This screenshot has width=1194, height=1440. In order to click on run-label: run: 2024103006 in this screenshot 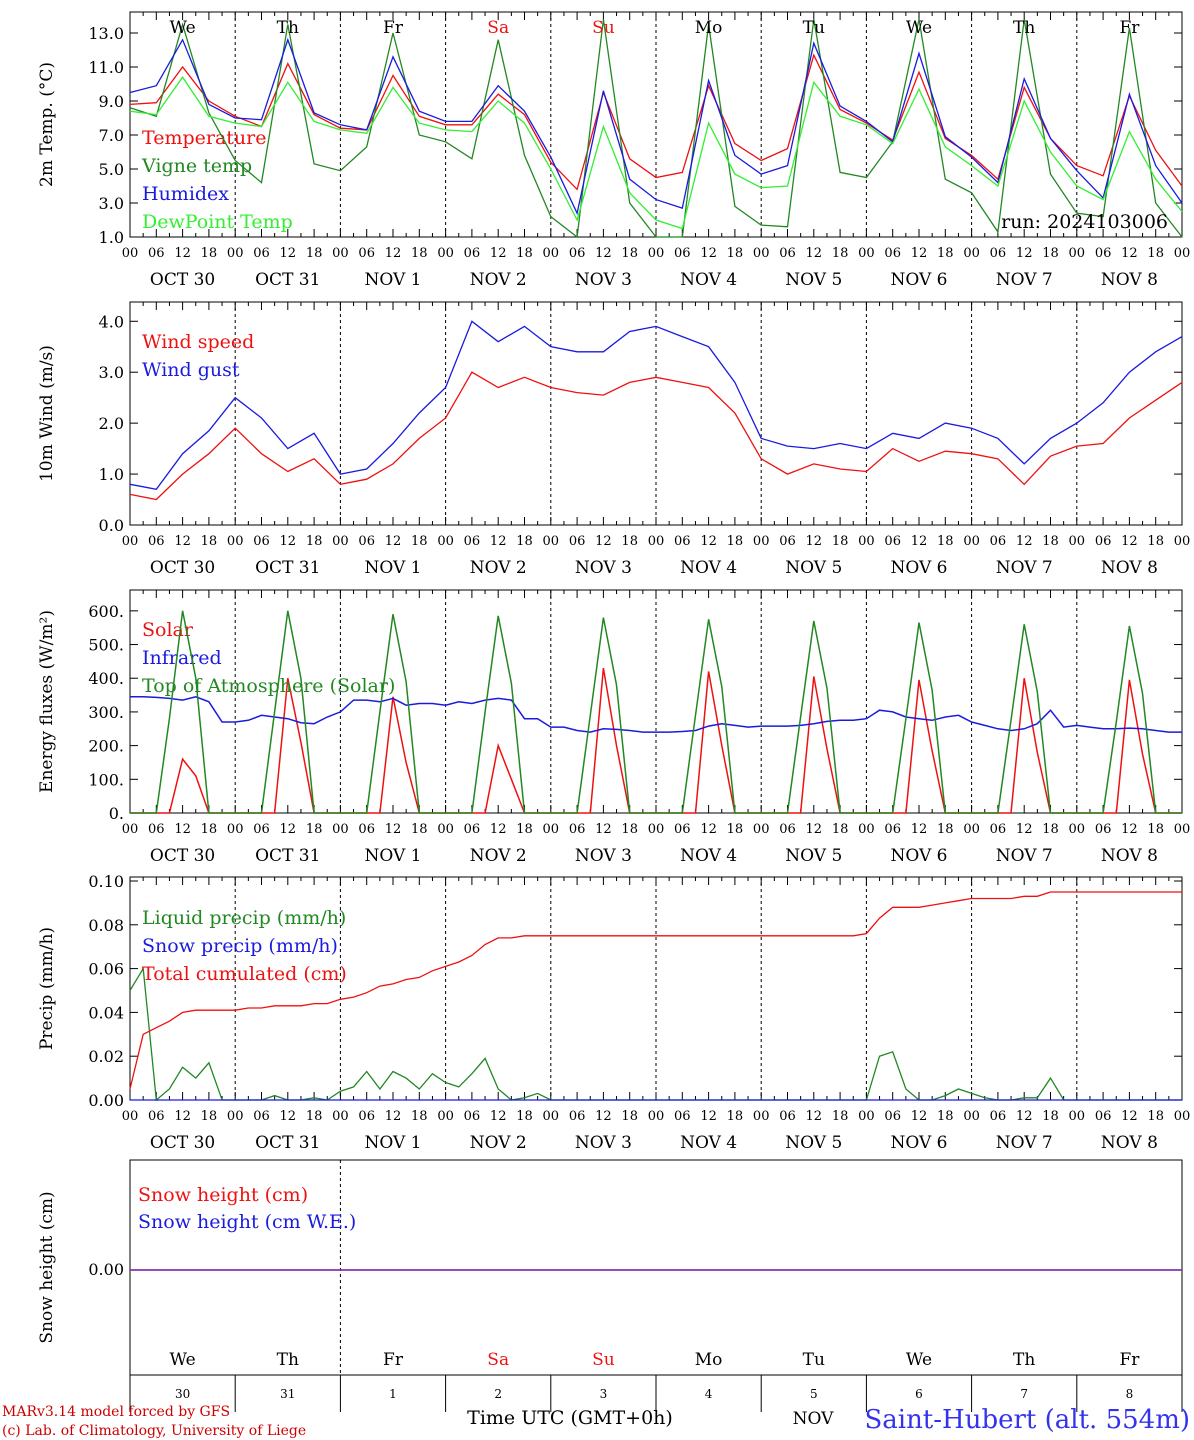, I will do `click(1084, 222)`.